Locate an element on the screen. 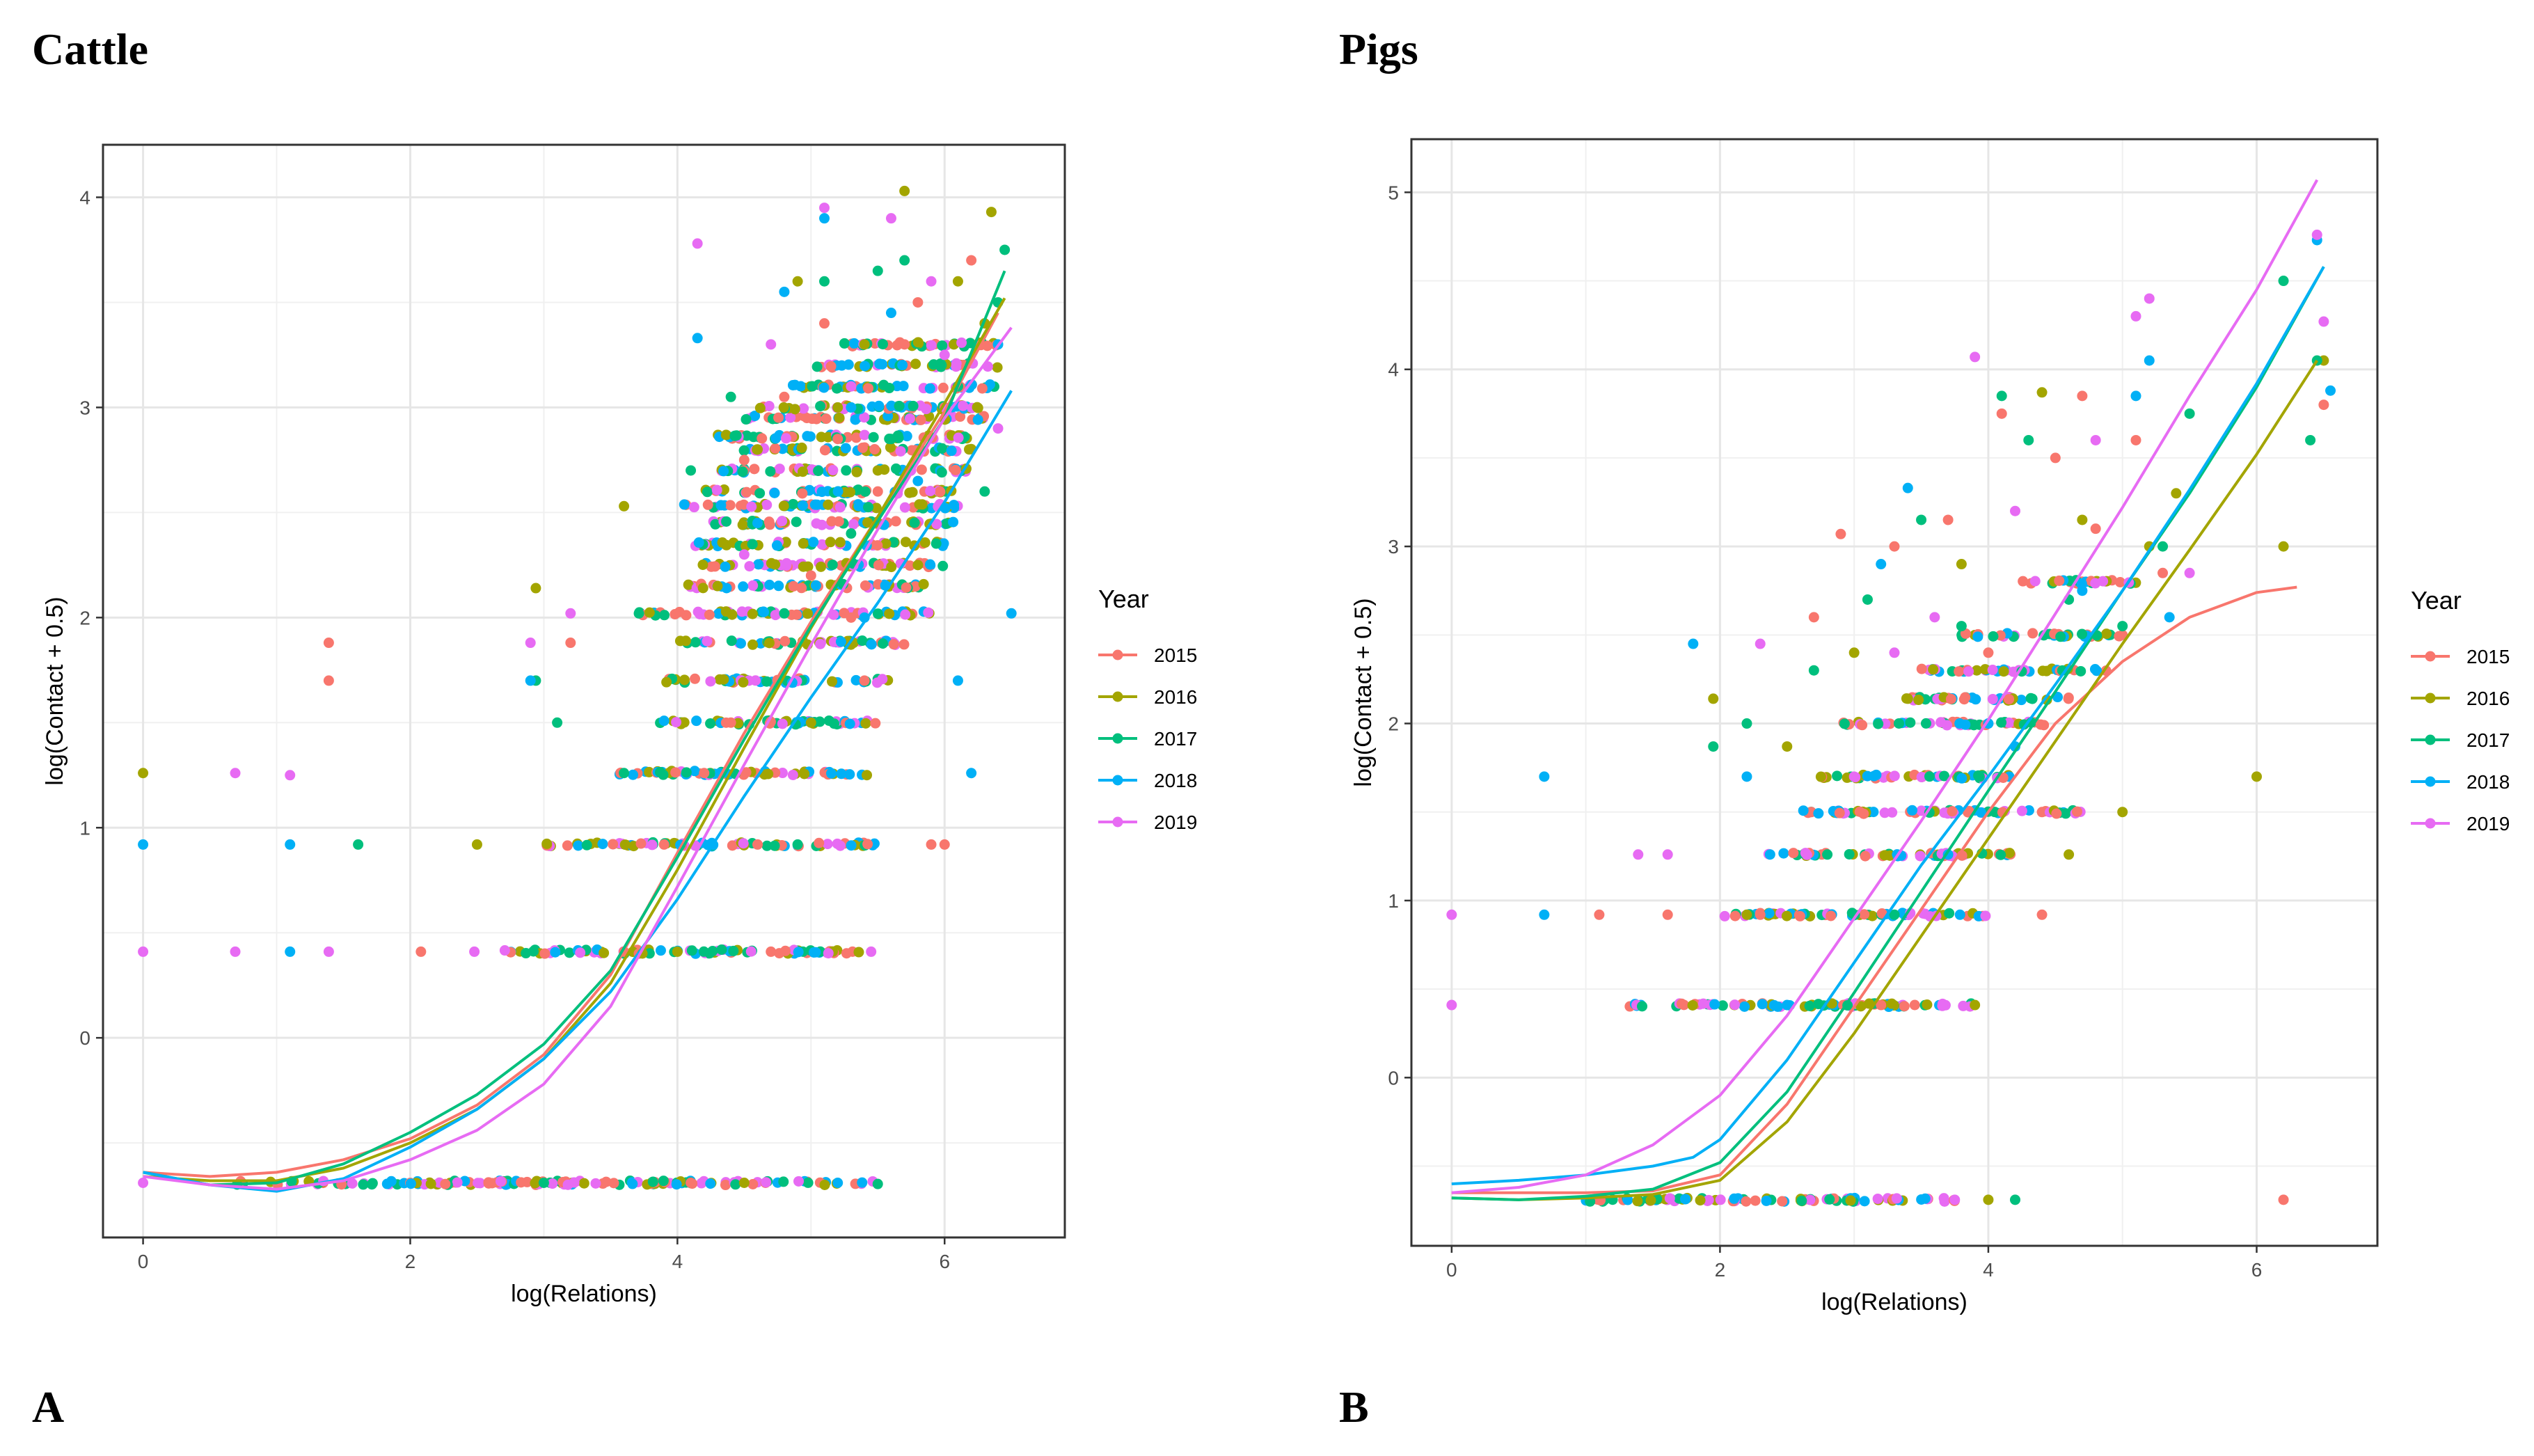 The height and width of the screenshot is (1456, 2534). legend-key-point-2015 is located at coordinates (2431, 656).